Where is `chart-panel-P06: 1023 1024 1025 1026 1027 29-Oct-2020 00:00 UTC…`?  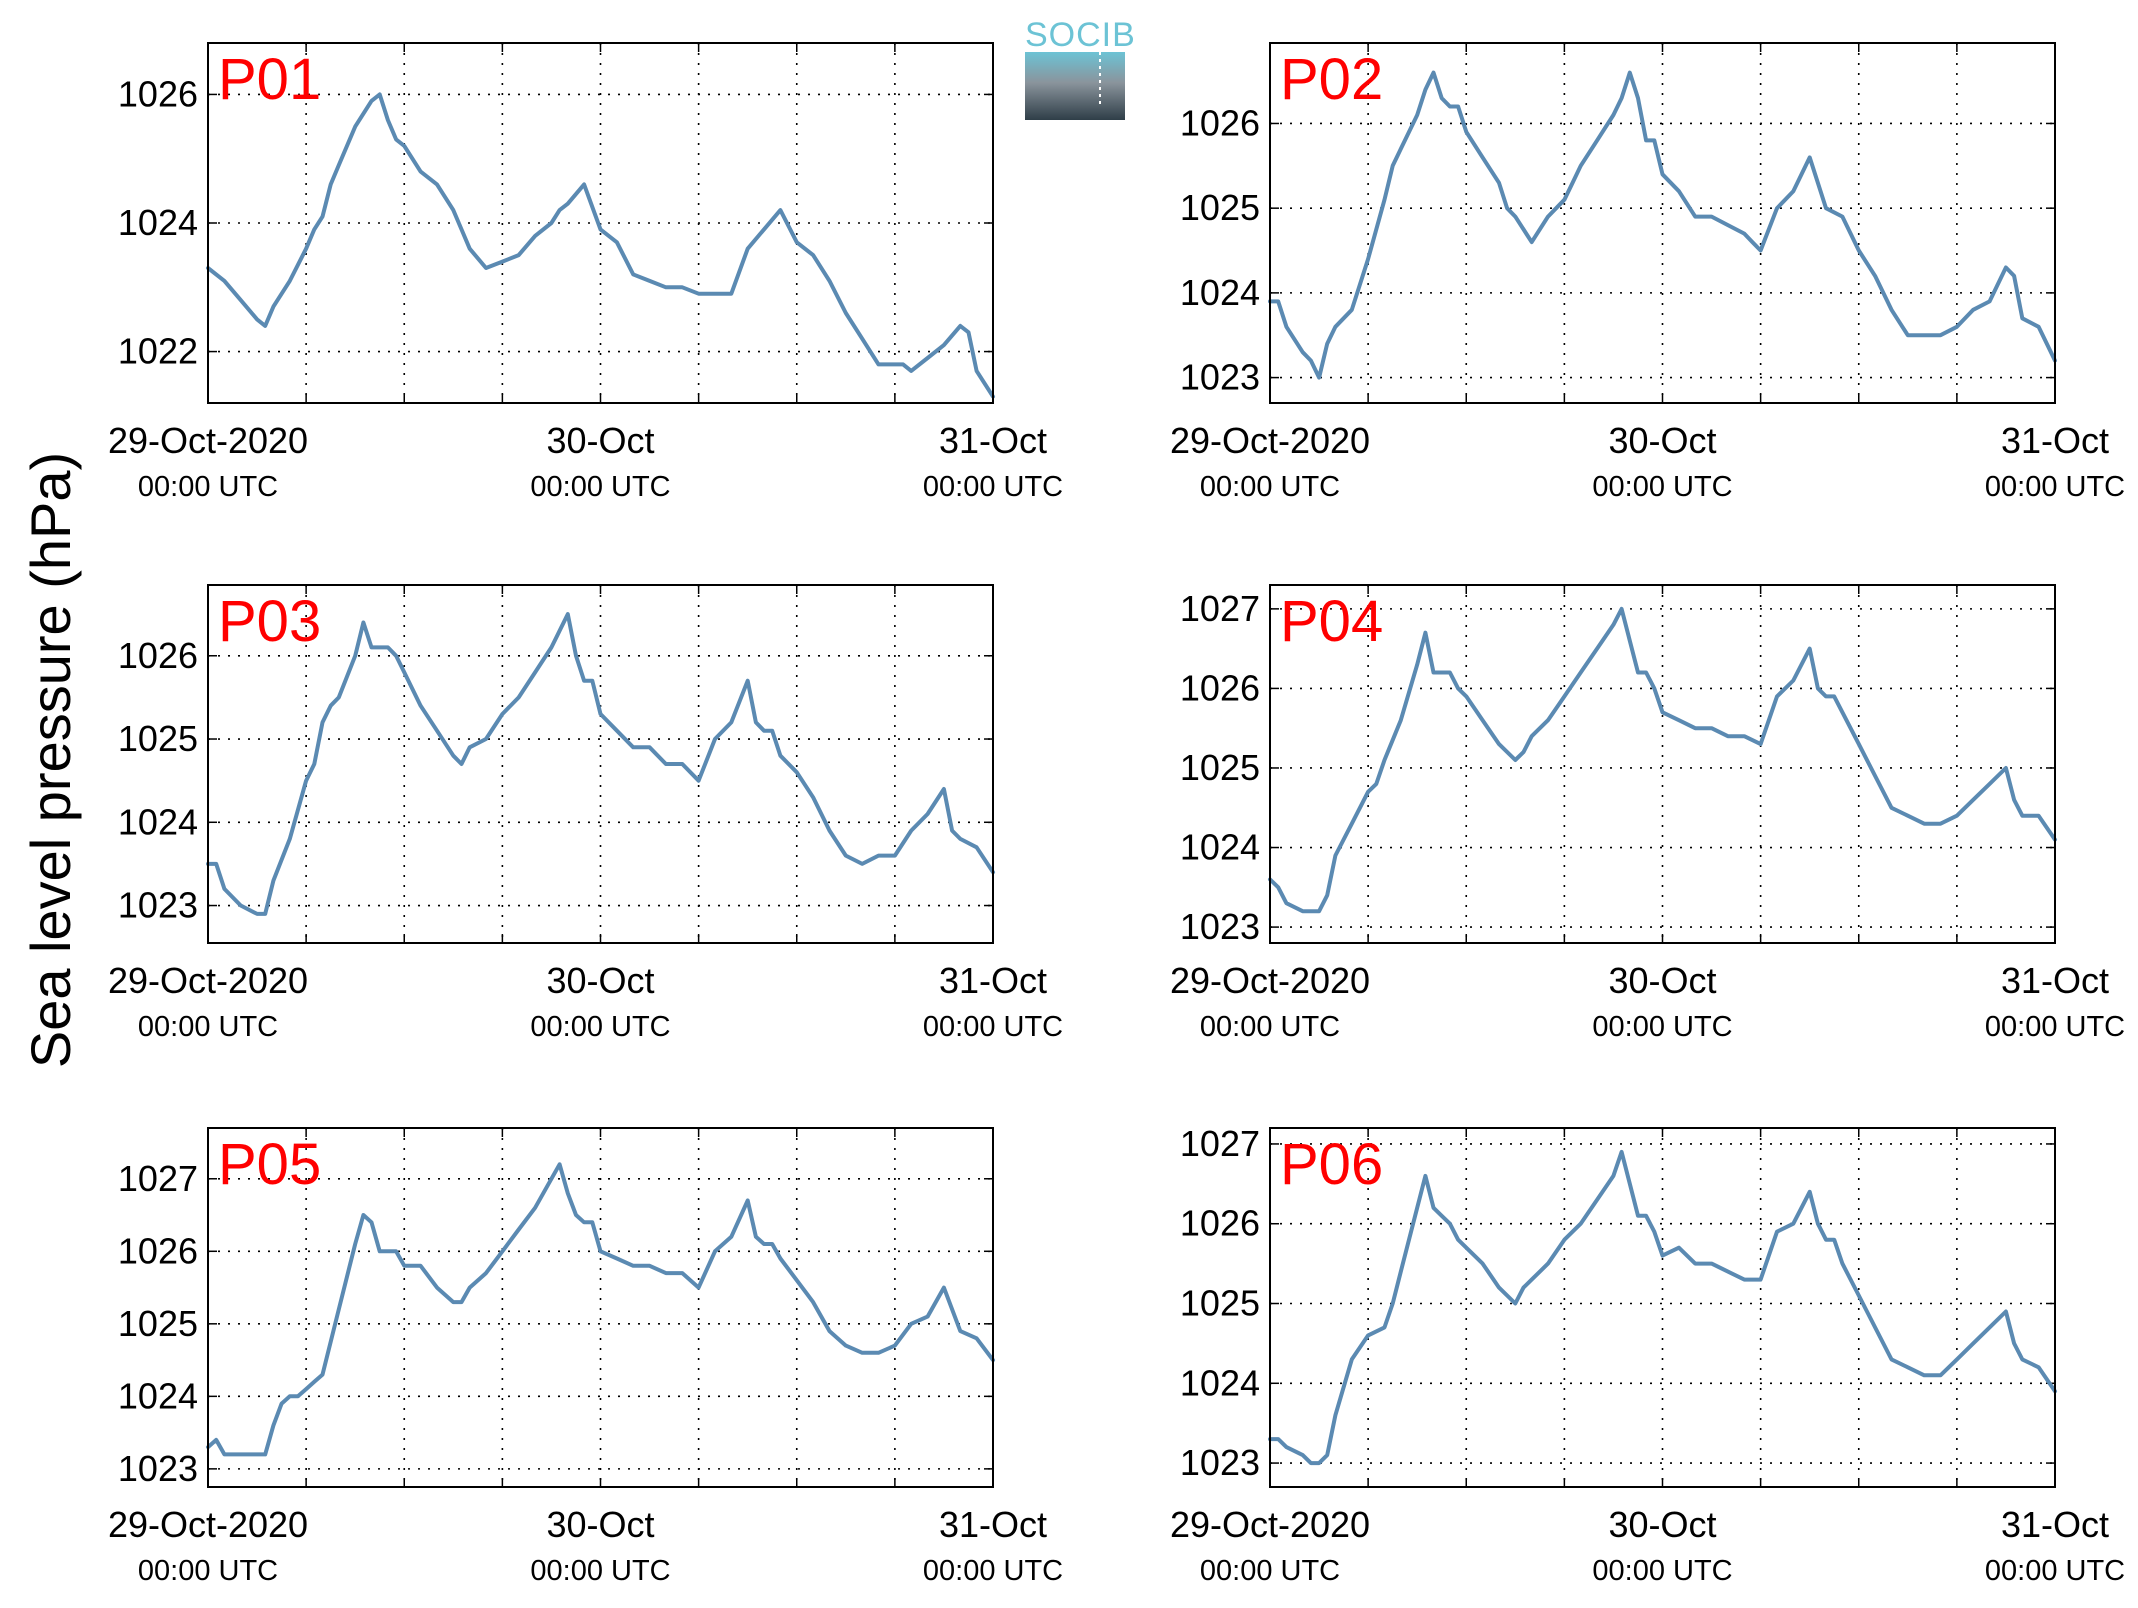
chart-panel-P06: 1023 1024 1025 1026 1027 29-Oct-2020 00:00 UTC… is located at coordinates (1647, 1355).